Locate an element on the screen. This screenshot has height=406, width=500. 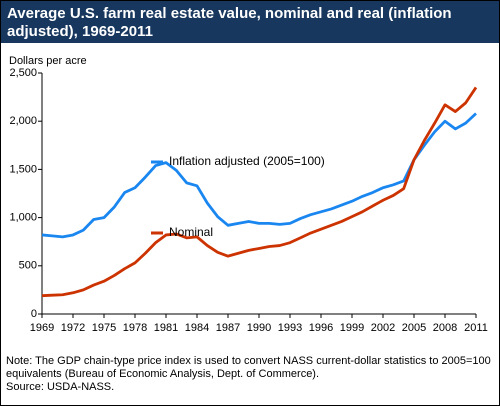
x-tick-label: 2008 is located at coordinates (445, 328).